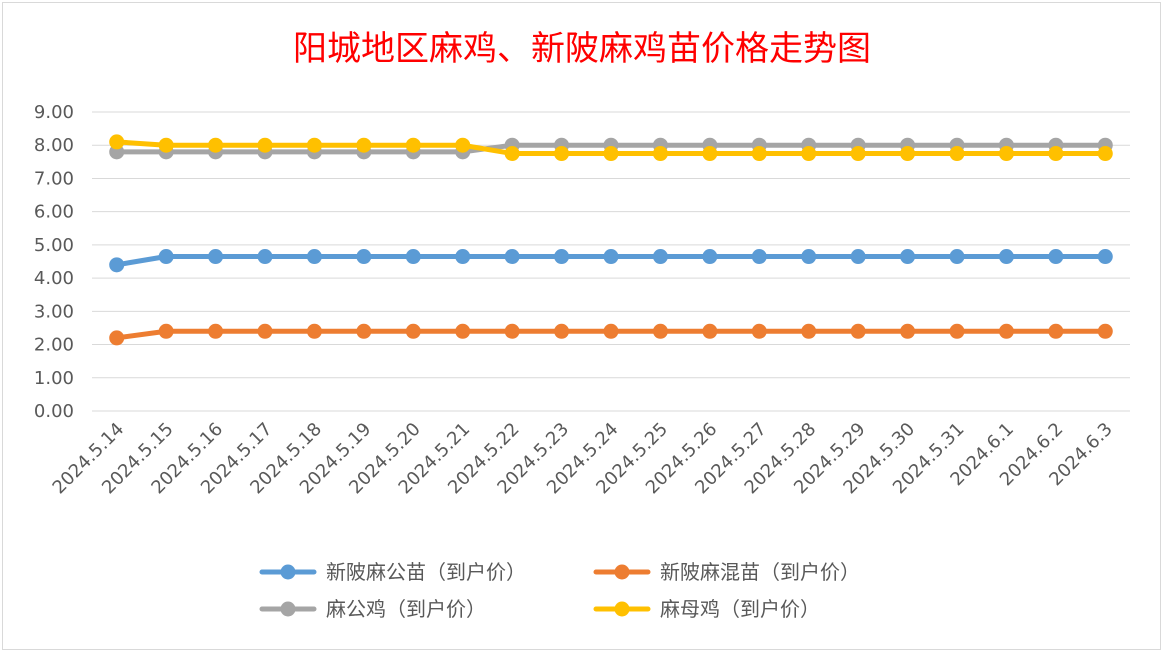 The image size is (1165, 654). I want to click on y-tick-label: 0.00, so click(54, 411).